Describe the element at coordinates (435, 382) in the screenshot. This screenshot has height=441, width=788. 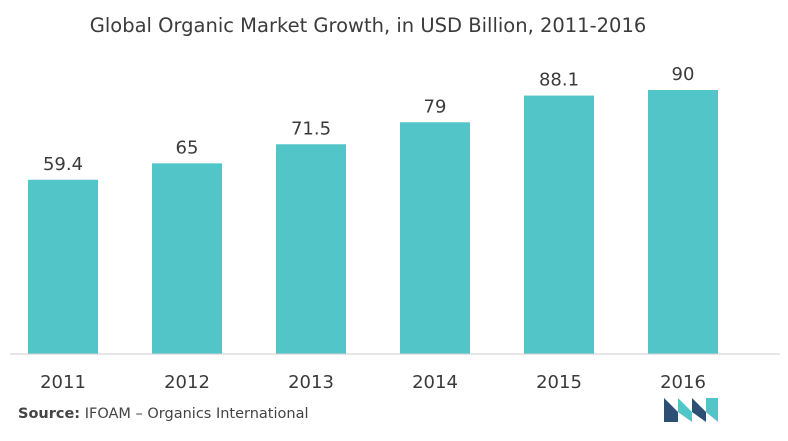
I see `x-tick-2014: 2014` at that location.